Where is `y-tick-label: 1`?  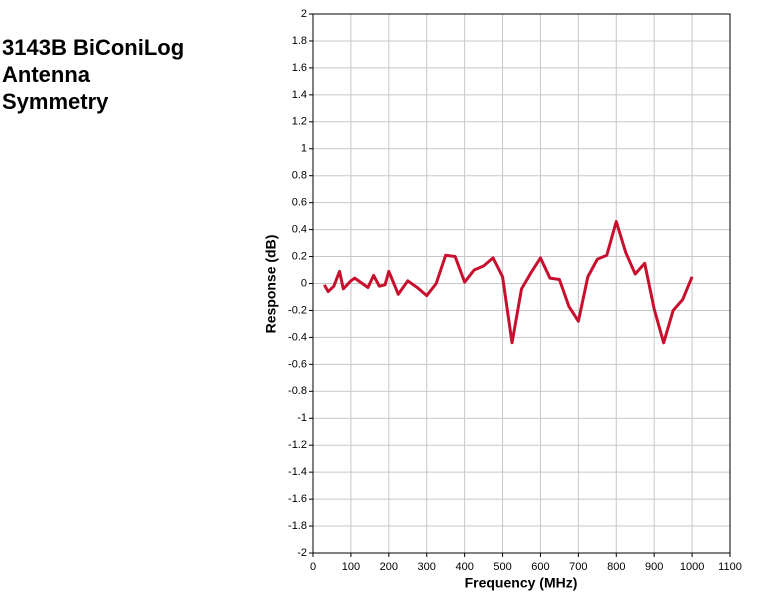
y-tick-label: 1 is located at coordinates (304, 149).